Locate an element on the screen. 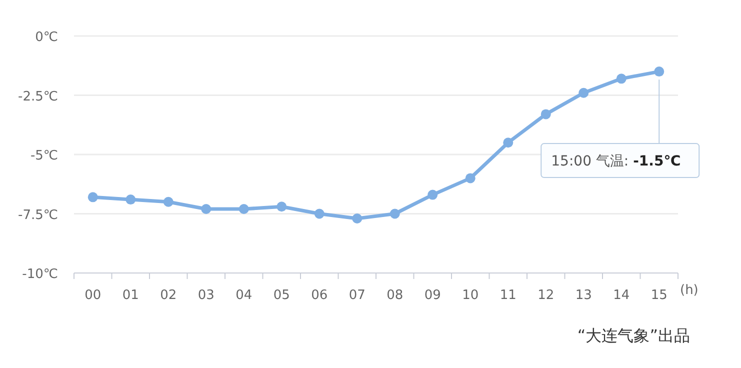 The image size is (741, 368). x-tick-label: 15 is located at coordinates (659, 295).